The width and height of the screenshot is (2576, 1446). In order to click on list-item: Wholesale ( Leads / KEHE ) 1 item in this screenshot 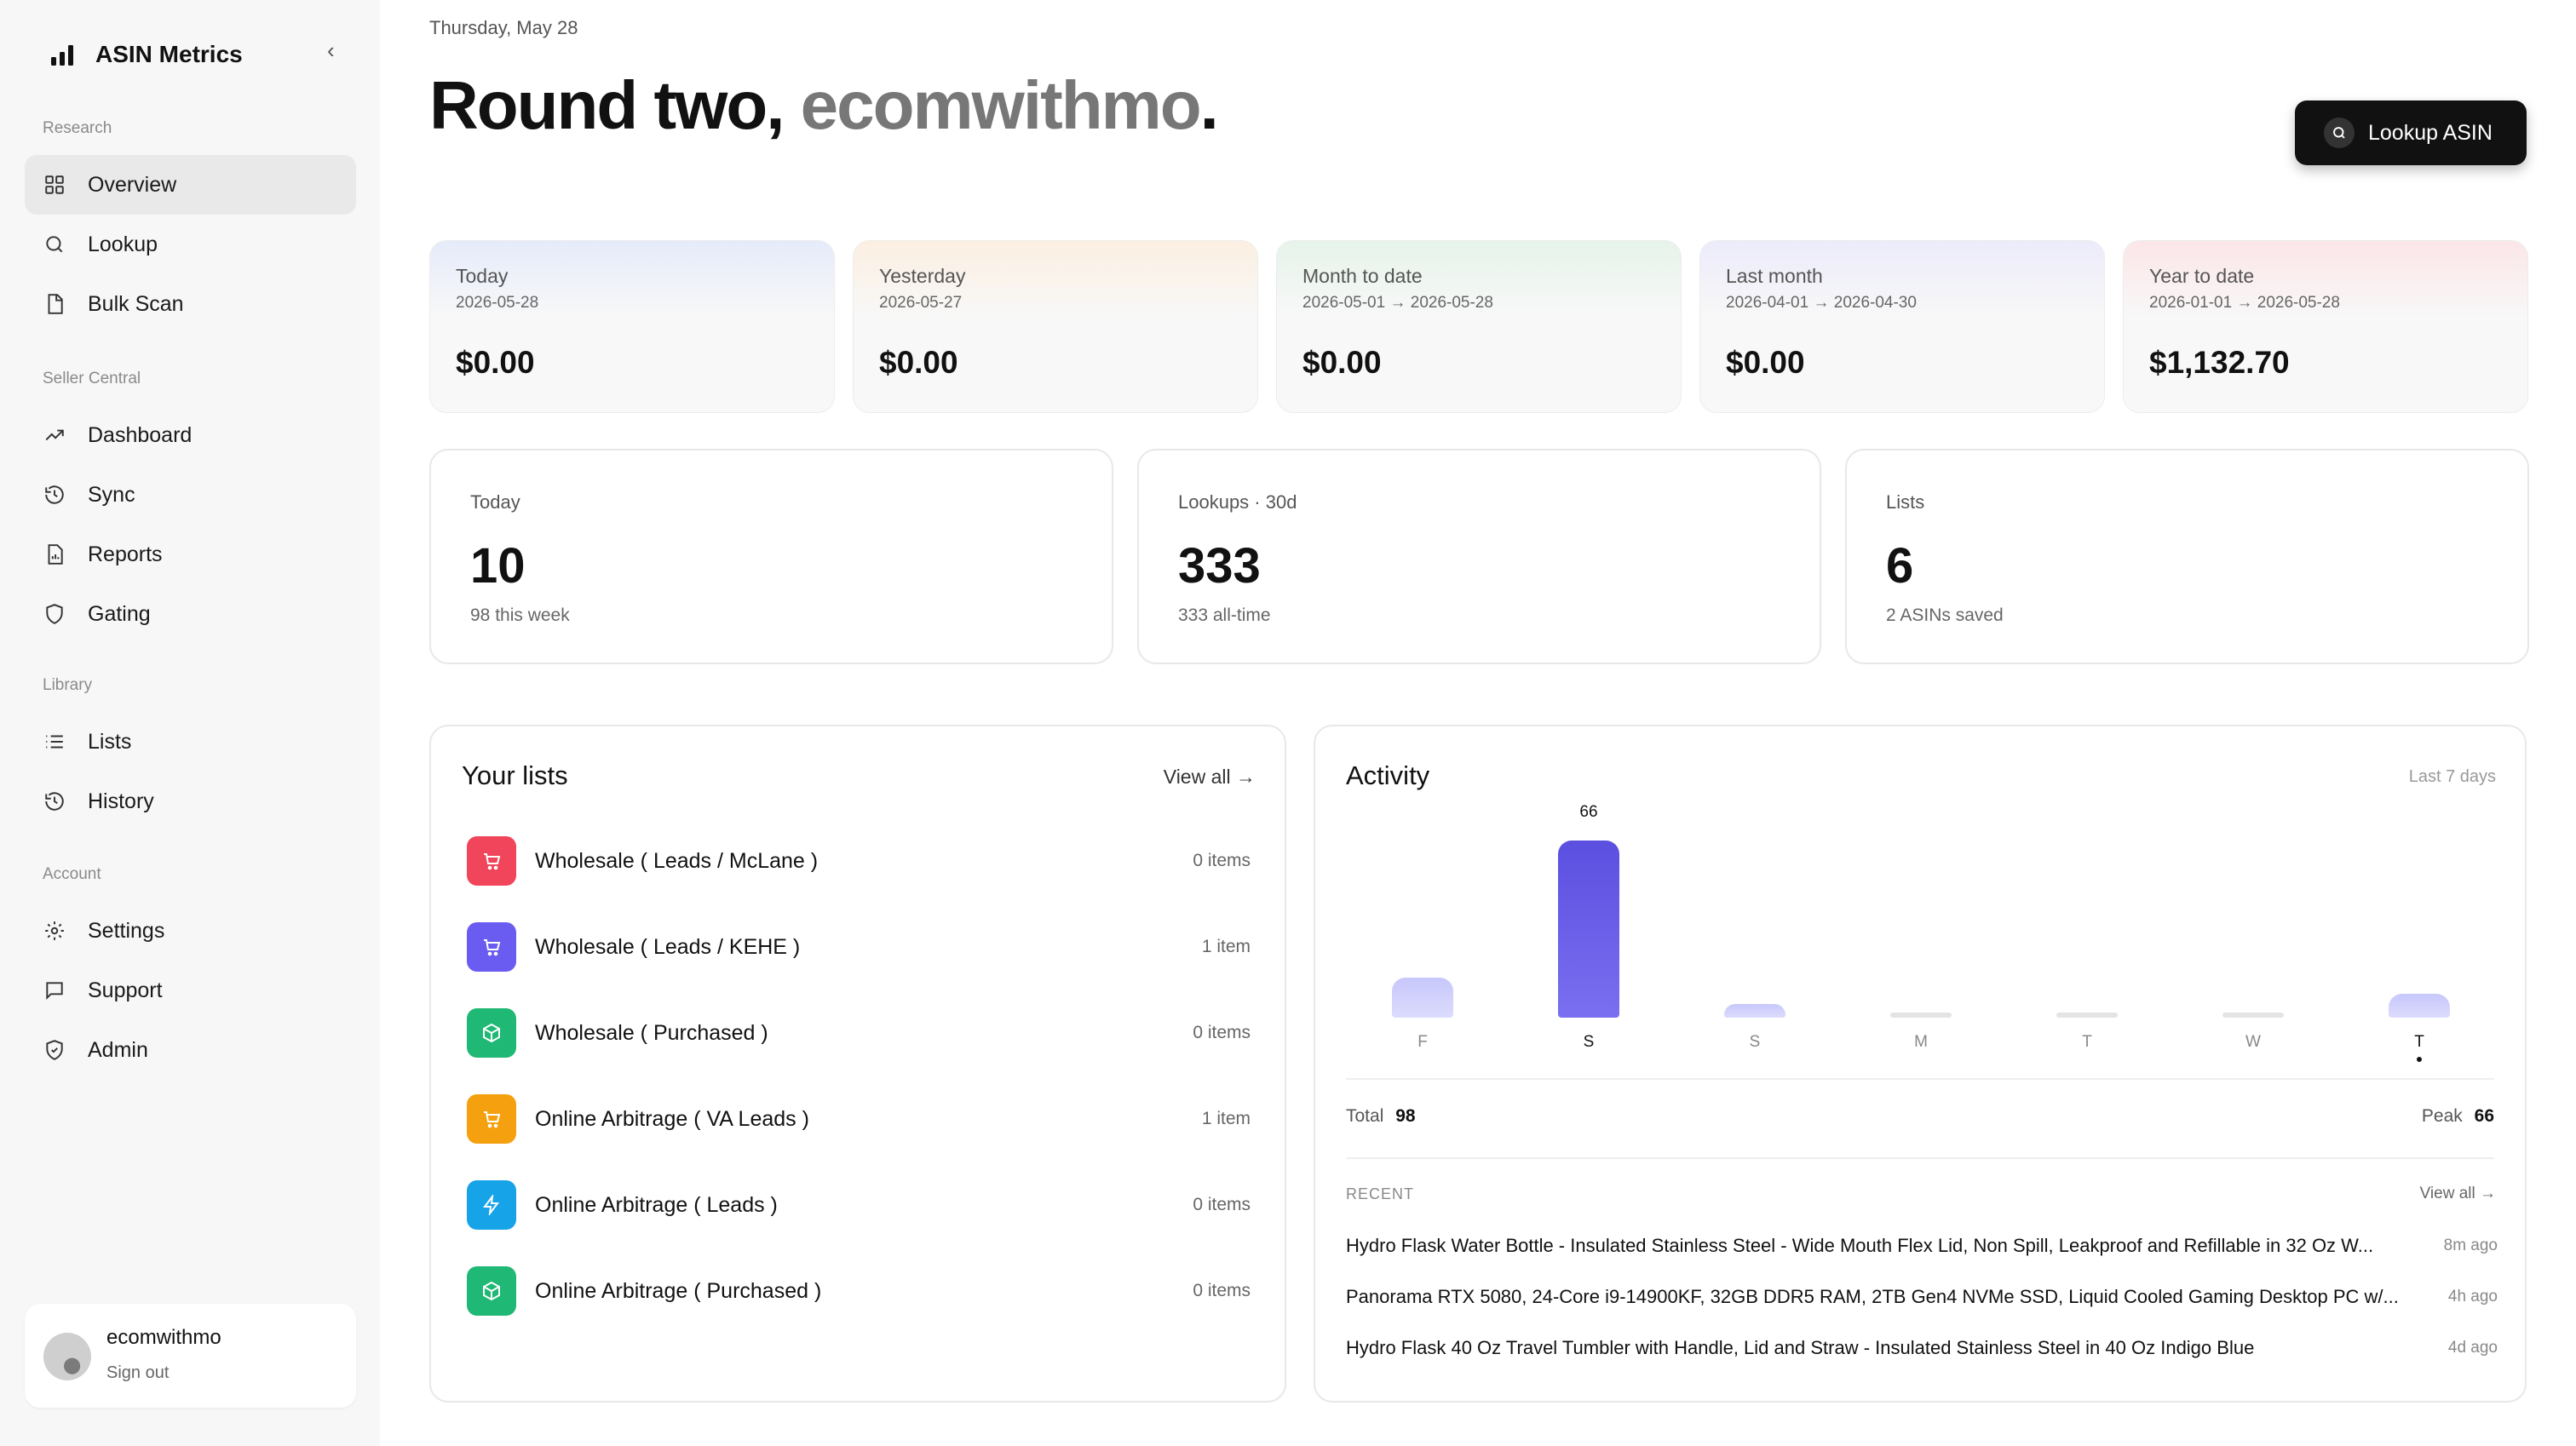, I will do `click(859, 947)`.